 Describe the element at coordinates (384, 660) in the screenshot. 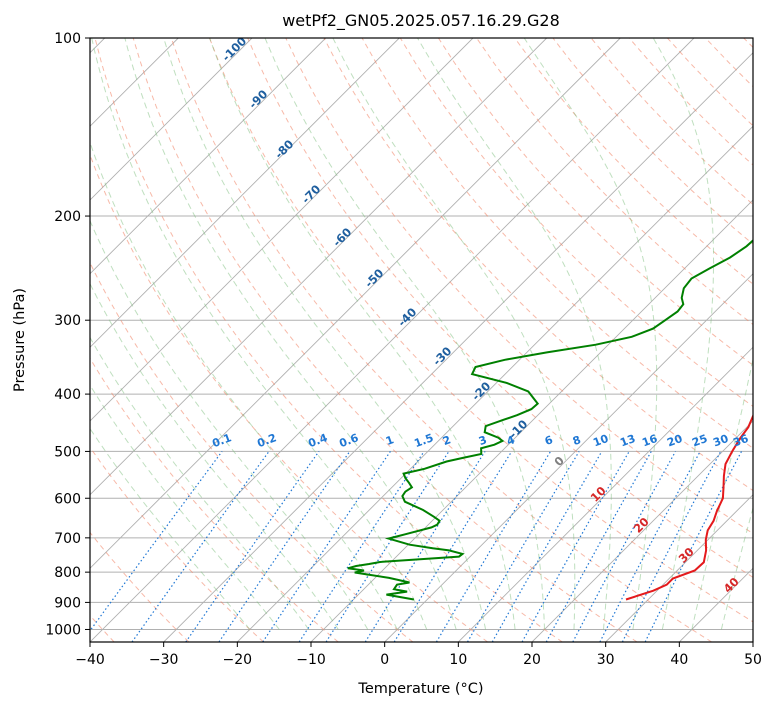

I see `x-tick-label: 0` at that location.